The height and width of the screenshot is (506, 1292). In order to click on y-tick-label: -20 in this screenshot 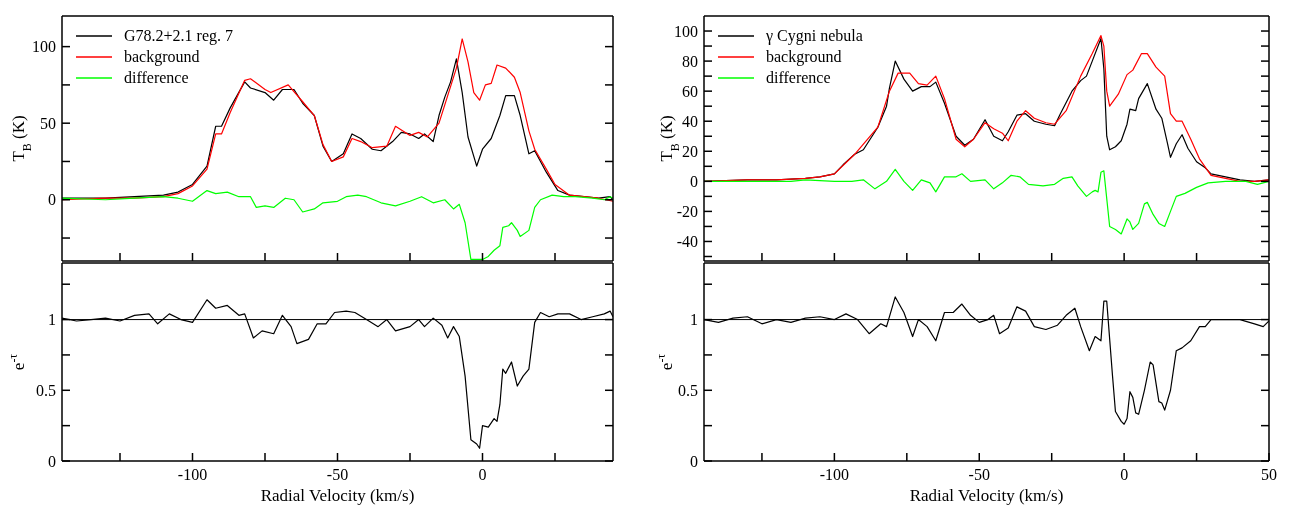, I will do `click(687, 212)`.